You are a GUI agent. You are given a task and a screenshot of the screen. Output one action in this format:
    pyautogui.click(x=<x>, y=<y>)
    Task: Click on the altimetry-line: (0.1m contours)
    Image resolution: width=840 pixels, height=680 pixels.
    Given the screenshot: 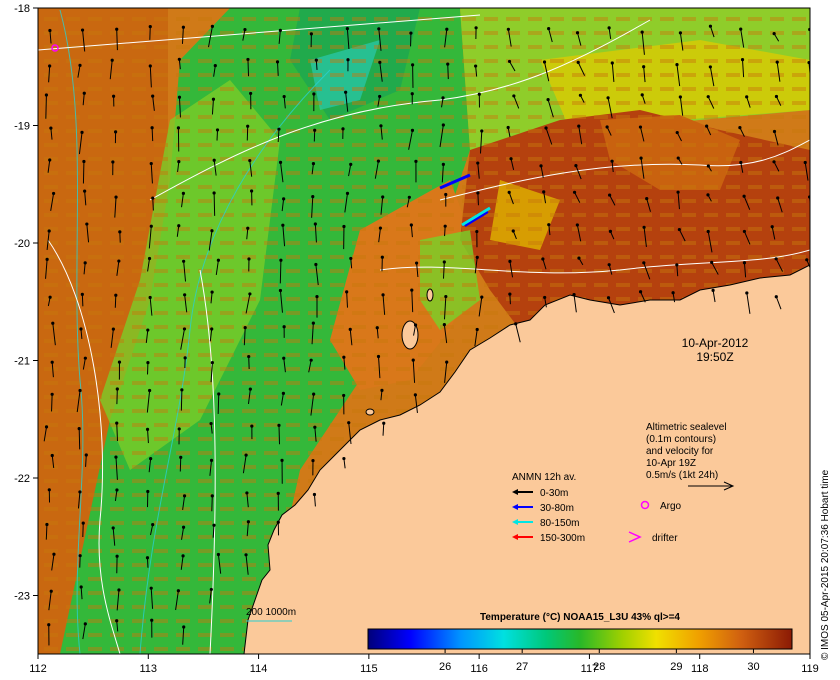 What is the action you would take?
    pyautogui.click(x=681, y=439)
    